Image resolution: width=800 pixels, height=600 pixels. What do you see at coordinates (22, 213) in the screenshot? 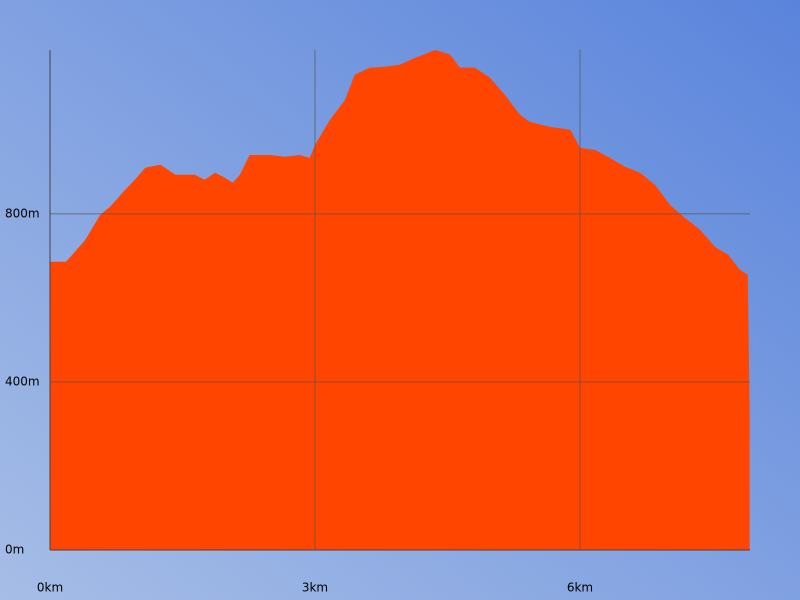
I see `y-tick-label: 800m` at bounding box center [22, 213].